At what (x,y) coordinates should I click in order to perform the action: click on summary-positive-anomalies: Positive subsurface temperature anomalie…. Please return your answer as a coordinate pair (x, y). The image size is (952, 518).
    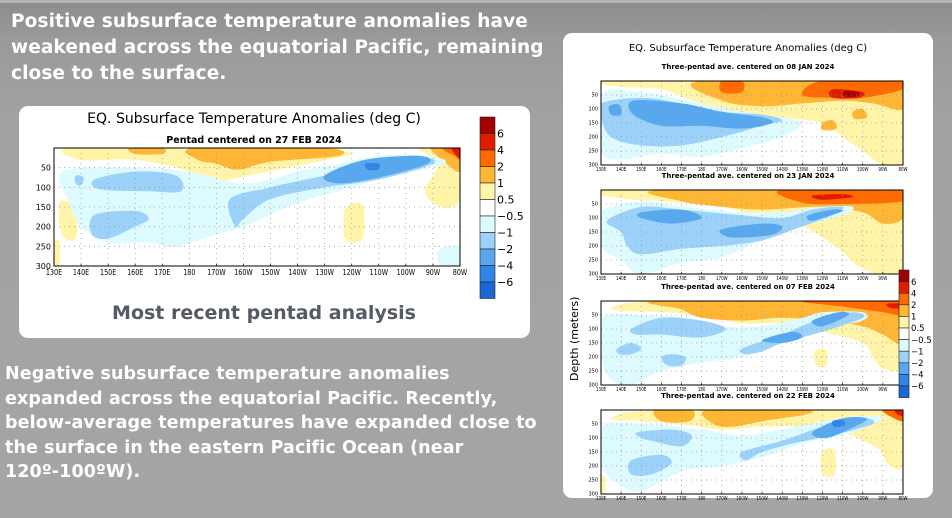
    Looking at the image, I should click on (277, 47).